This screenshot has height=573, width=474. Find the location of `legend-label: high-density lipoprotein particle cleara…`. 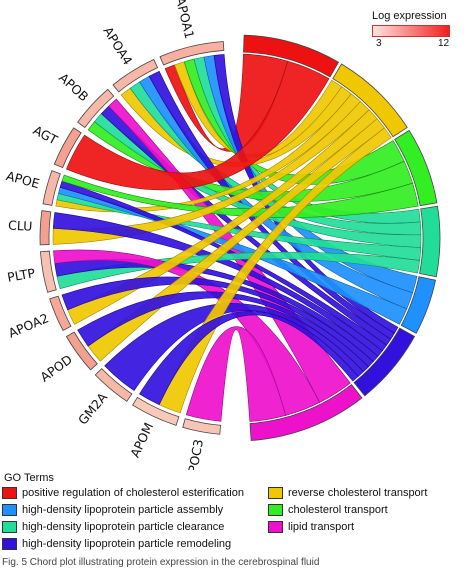

legend-label: high-density lipoprotein particle cleara… is located at coordinates (123, 526).